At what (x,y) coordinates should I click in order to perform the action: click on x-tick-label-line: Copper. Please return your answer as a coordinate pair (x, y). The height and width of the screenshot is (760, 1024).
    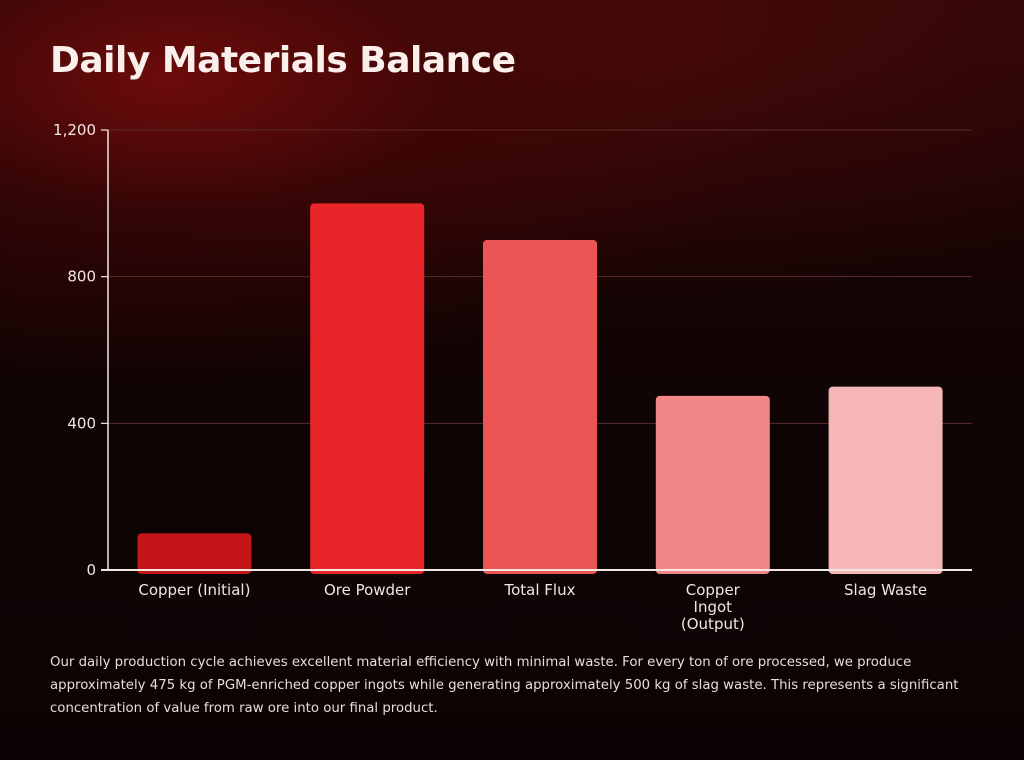
    Looking at the image, I should click on (713, 590).